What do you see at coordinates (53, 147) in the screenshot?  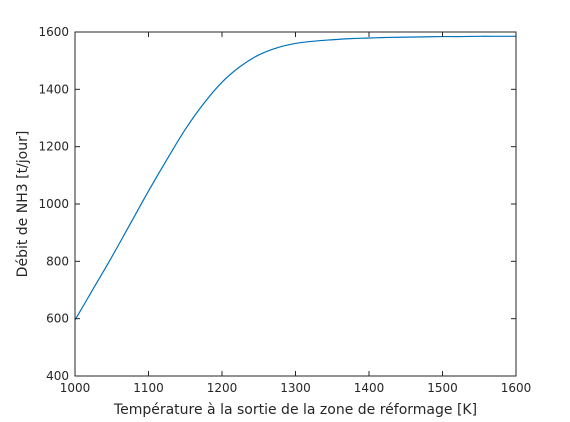 I see `y-tick-label: 1200` at bounding box center [53, 147].